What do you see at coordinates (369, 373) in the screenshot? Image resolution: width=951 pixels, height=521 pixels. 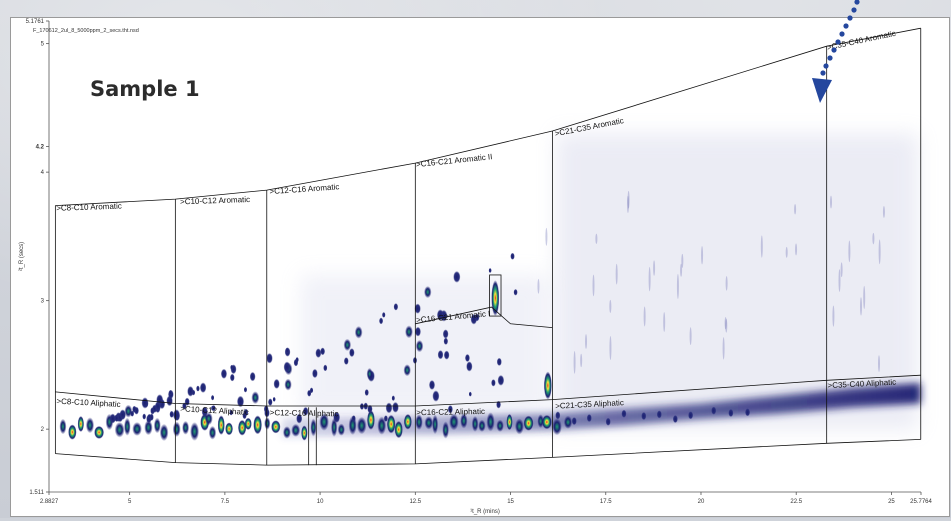 I see `highlighted-peak` at bounding box center [369, 373].